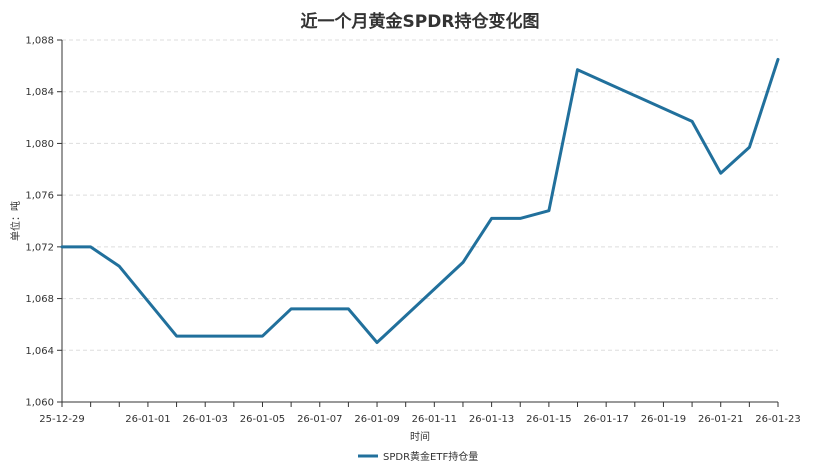 This screenshot has height=474, width=840. Describe the element at coordinates (39, 299) in the screenshot. I see `y-tick-label: 1,068` at that location.